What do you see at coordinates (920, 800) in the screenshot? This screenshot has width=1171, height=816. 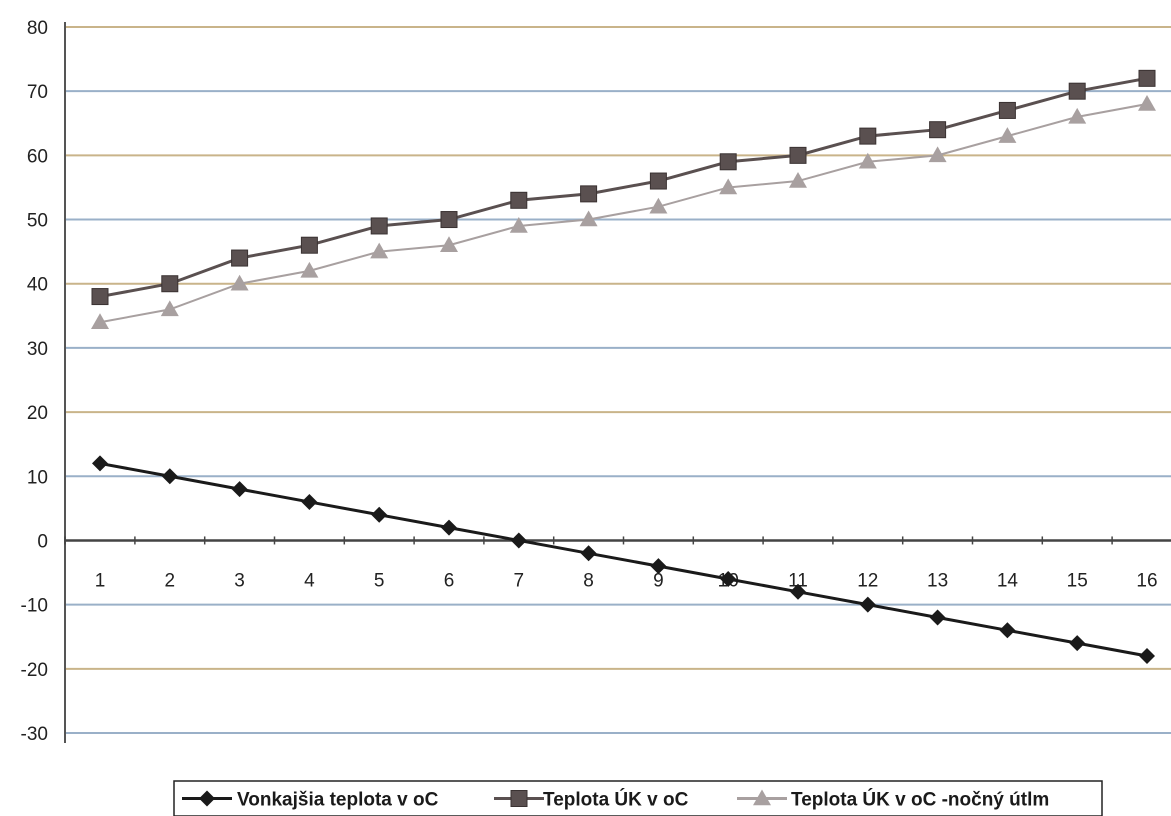 I see `legend-label: Teplota ÚK v oC -nočný útlm` at bounding box center [920, 800].